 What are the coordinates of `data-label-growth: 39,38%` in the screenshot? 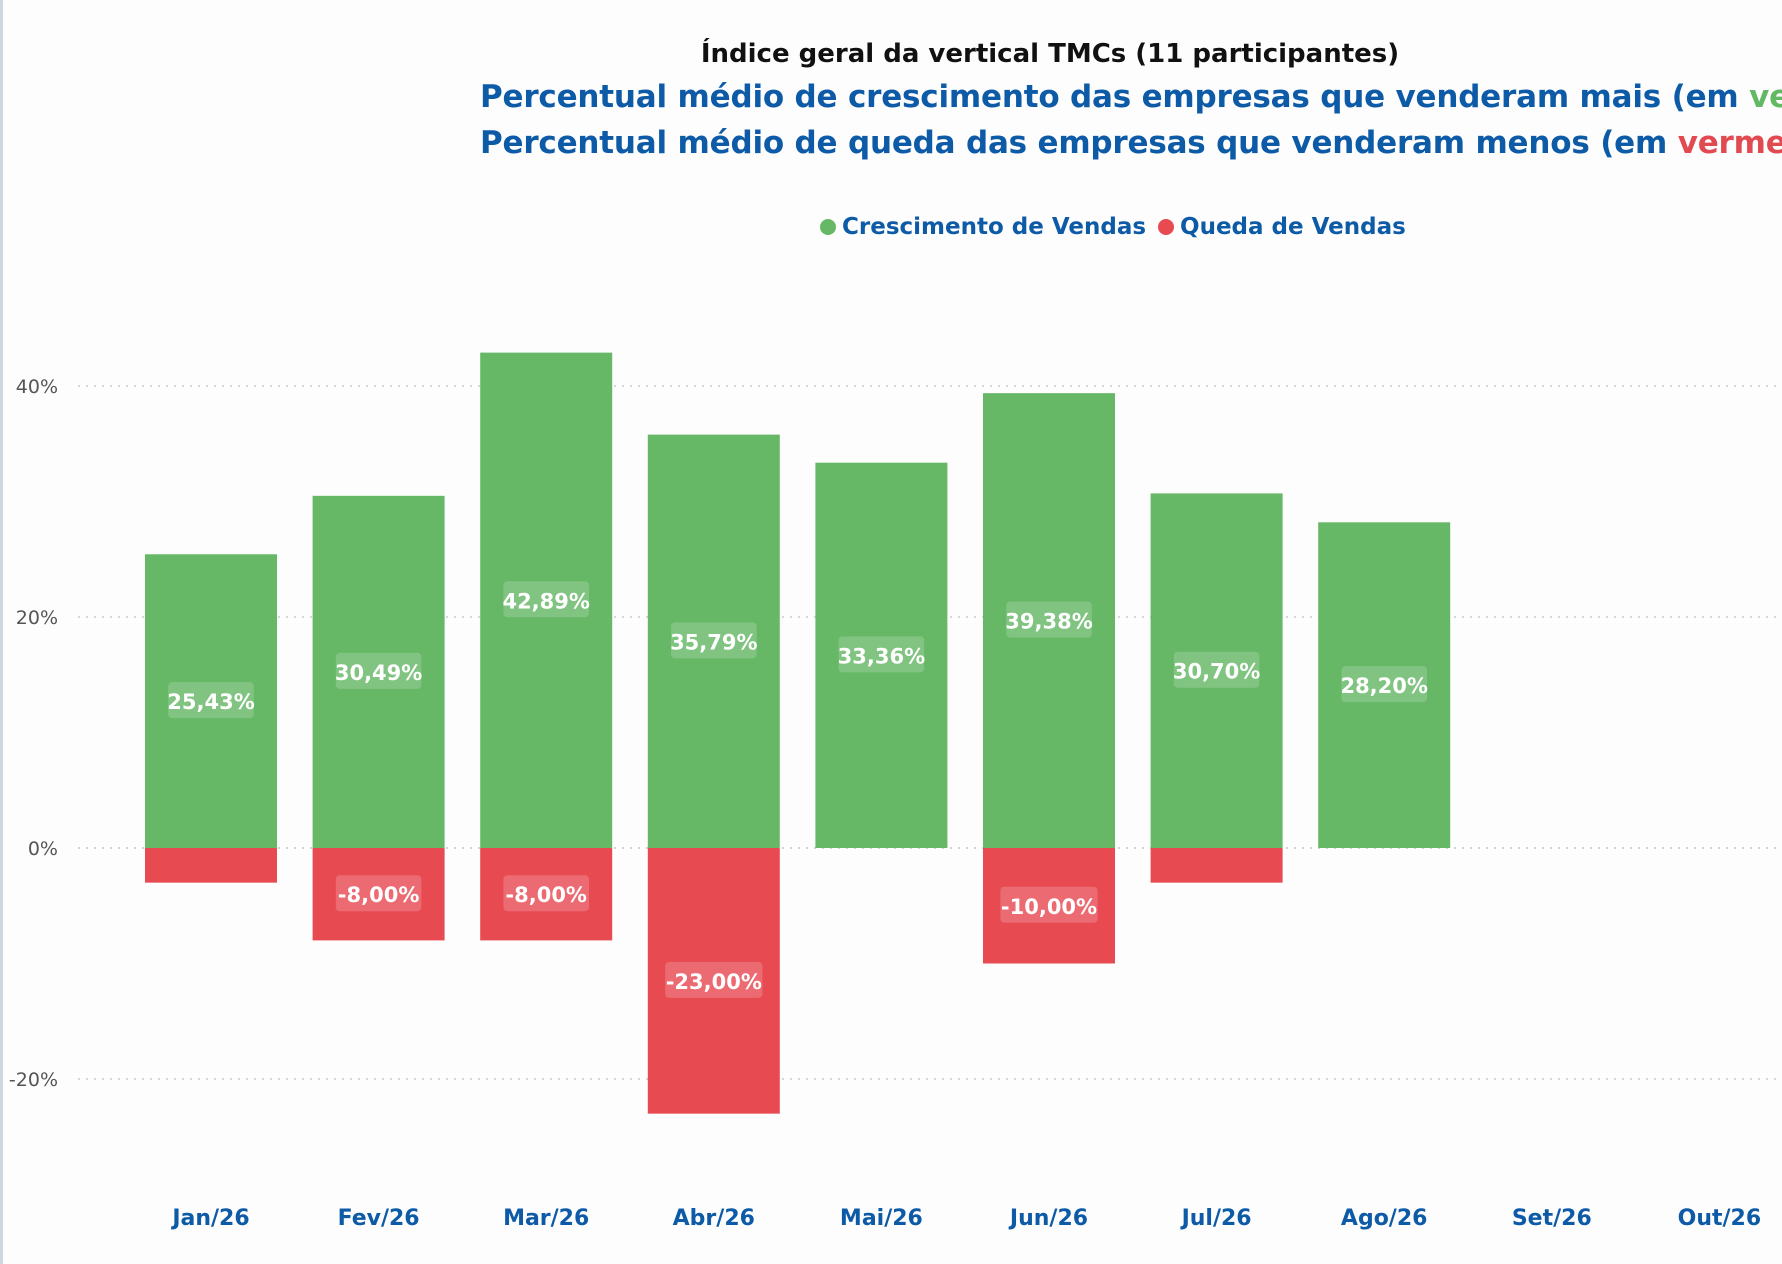 It's located at (1048, 622).